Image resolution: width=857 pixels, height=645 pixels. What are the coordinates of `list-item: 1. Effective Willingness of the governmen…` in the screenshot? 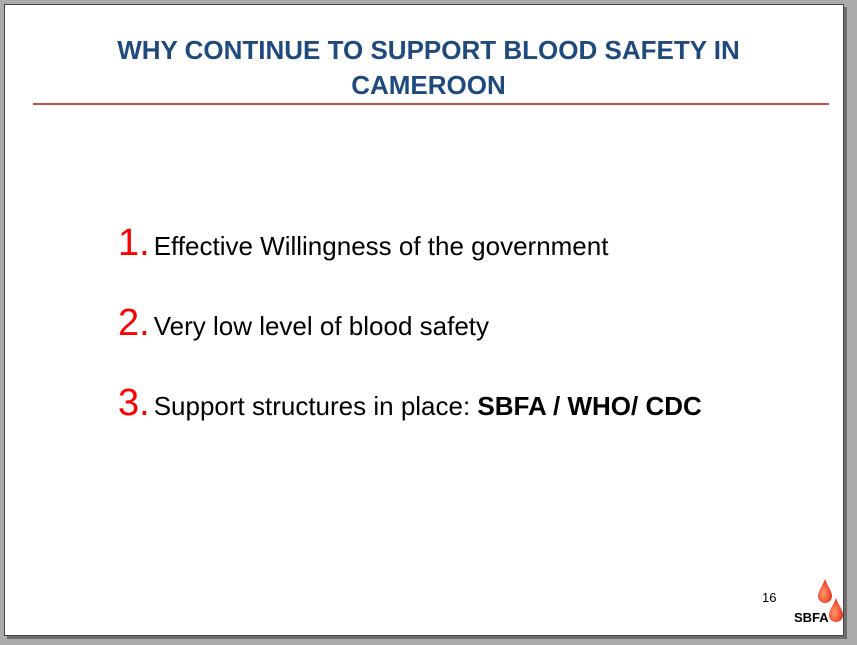 It's located at (363, 243).